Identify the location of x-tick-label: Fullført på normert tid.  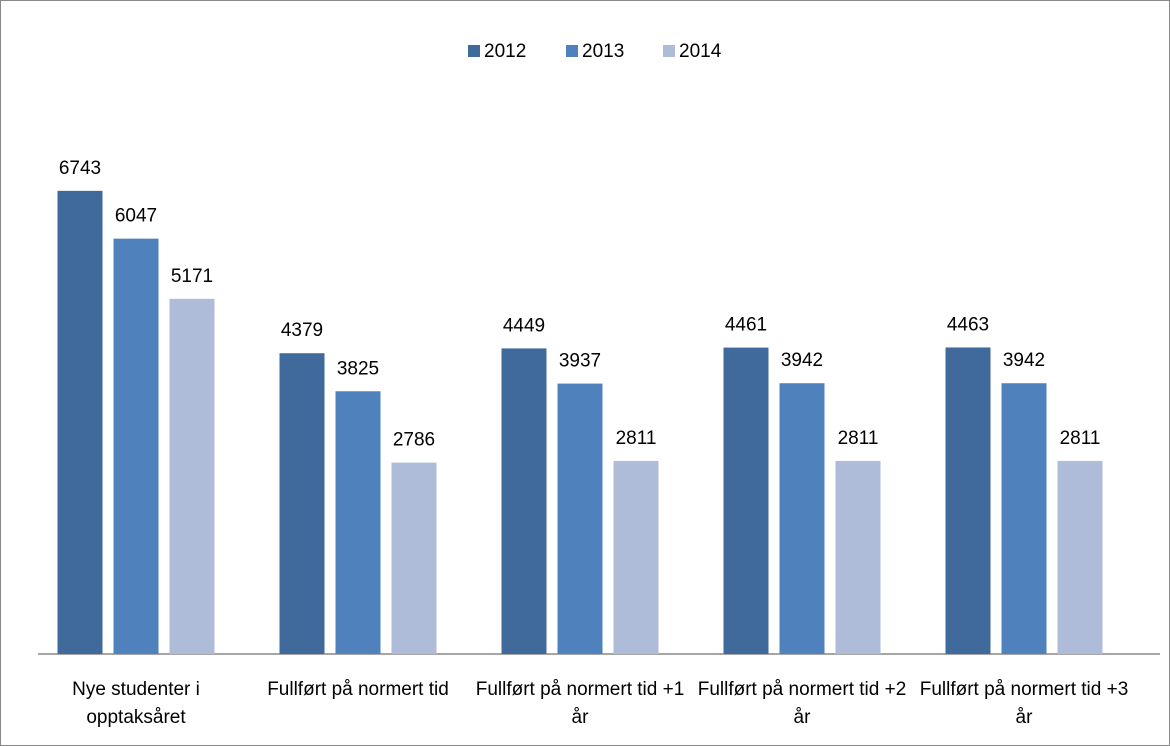
(358, 689).